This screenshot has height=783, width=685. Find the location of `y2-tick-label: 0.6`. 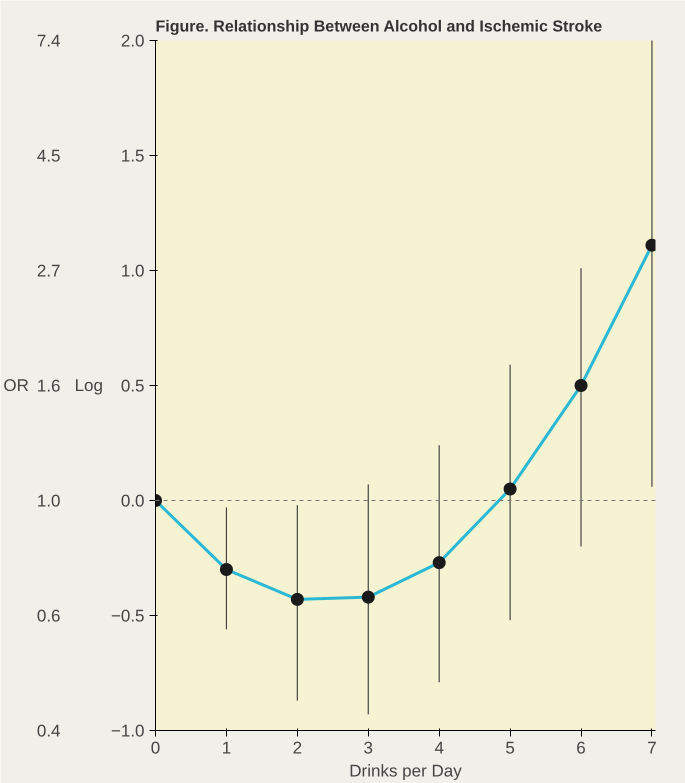

y2-tick-label: 0.6 is located at coordinates (48, 616).